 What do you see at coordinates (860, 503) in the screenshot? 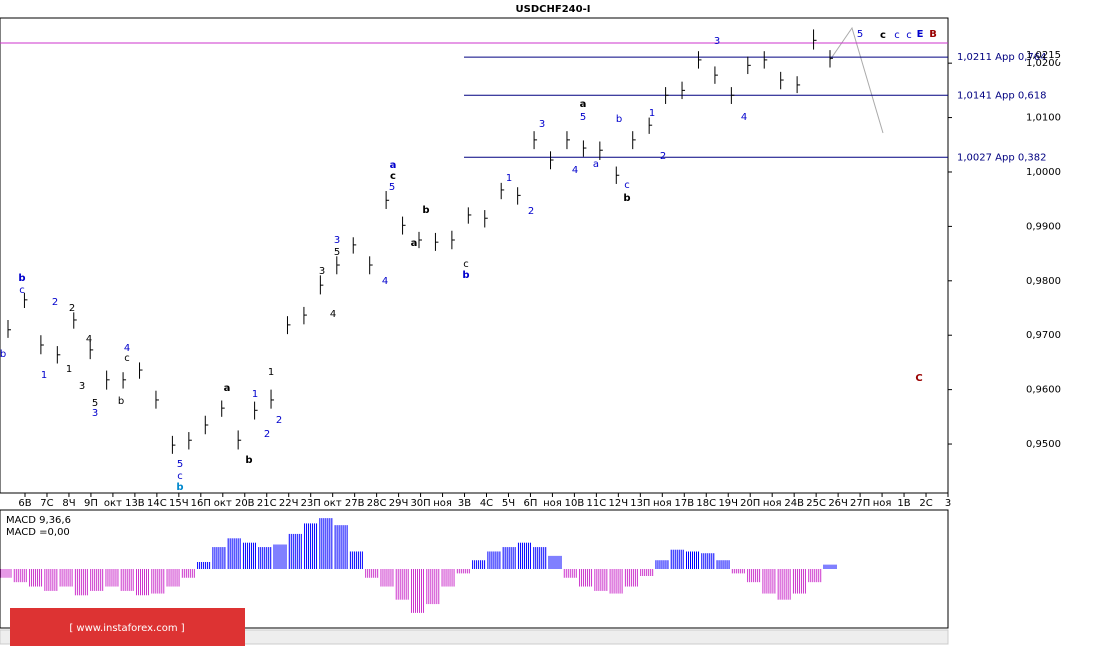
I see `x-tick-label: 27П` at bounding box center [860, 503].